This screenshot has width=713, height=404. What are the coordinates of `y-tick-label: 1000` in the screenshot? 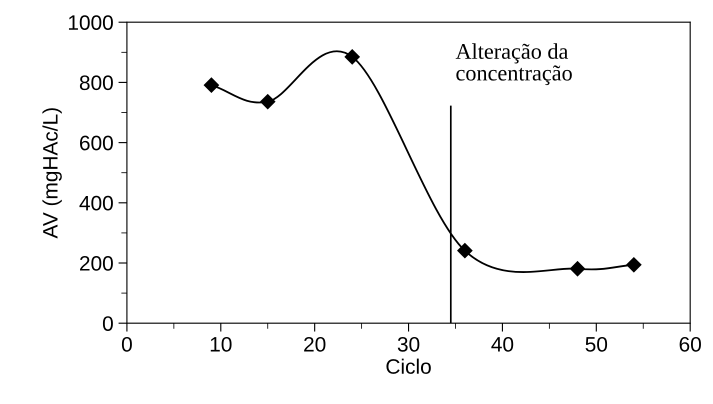 It's located at (90, 22).